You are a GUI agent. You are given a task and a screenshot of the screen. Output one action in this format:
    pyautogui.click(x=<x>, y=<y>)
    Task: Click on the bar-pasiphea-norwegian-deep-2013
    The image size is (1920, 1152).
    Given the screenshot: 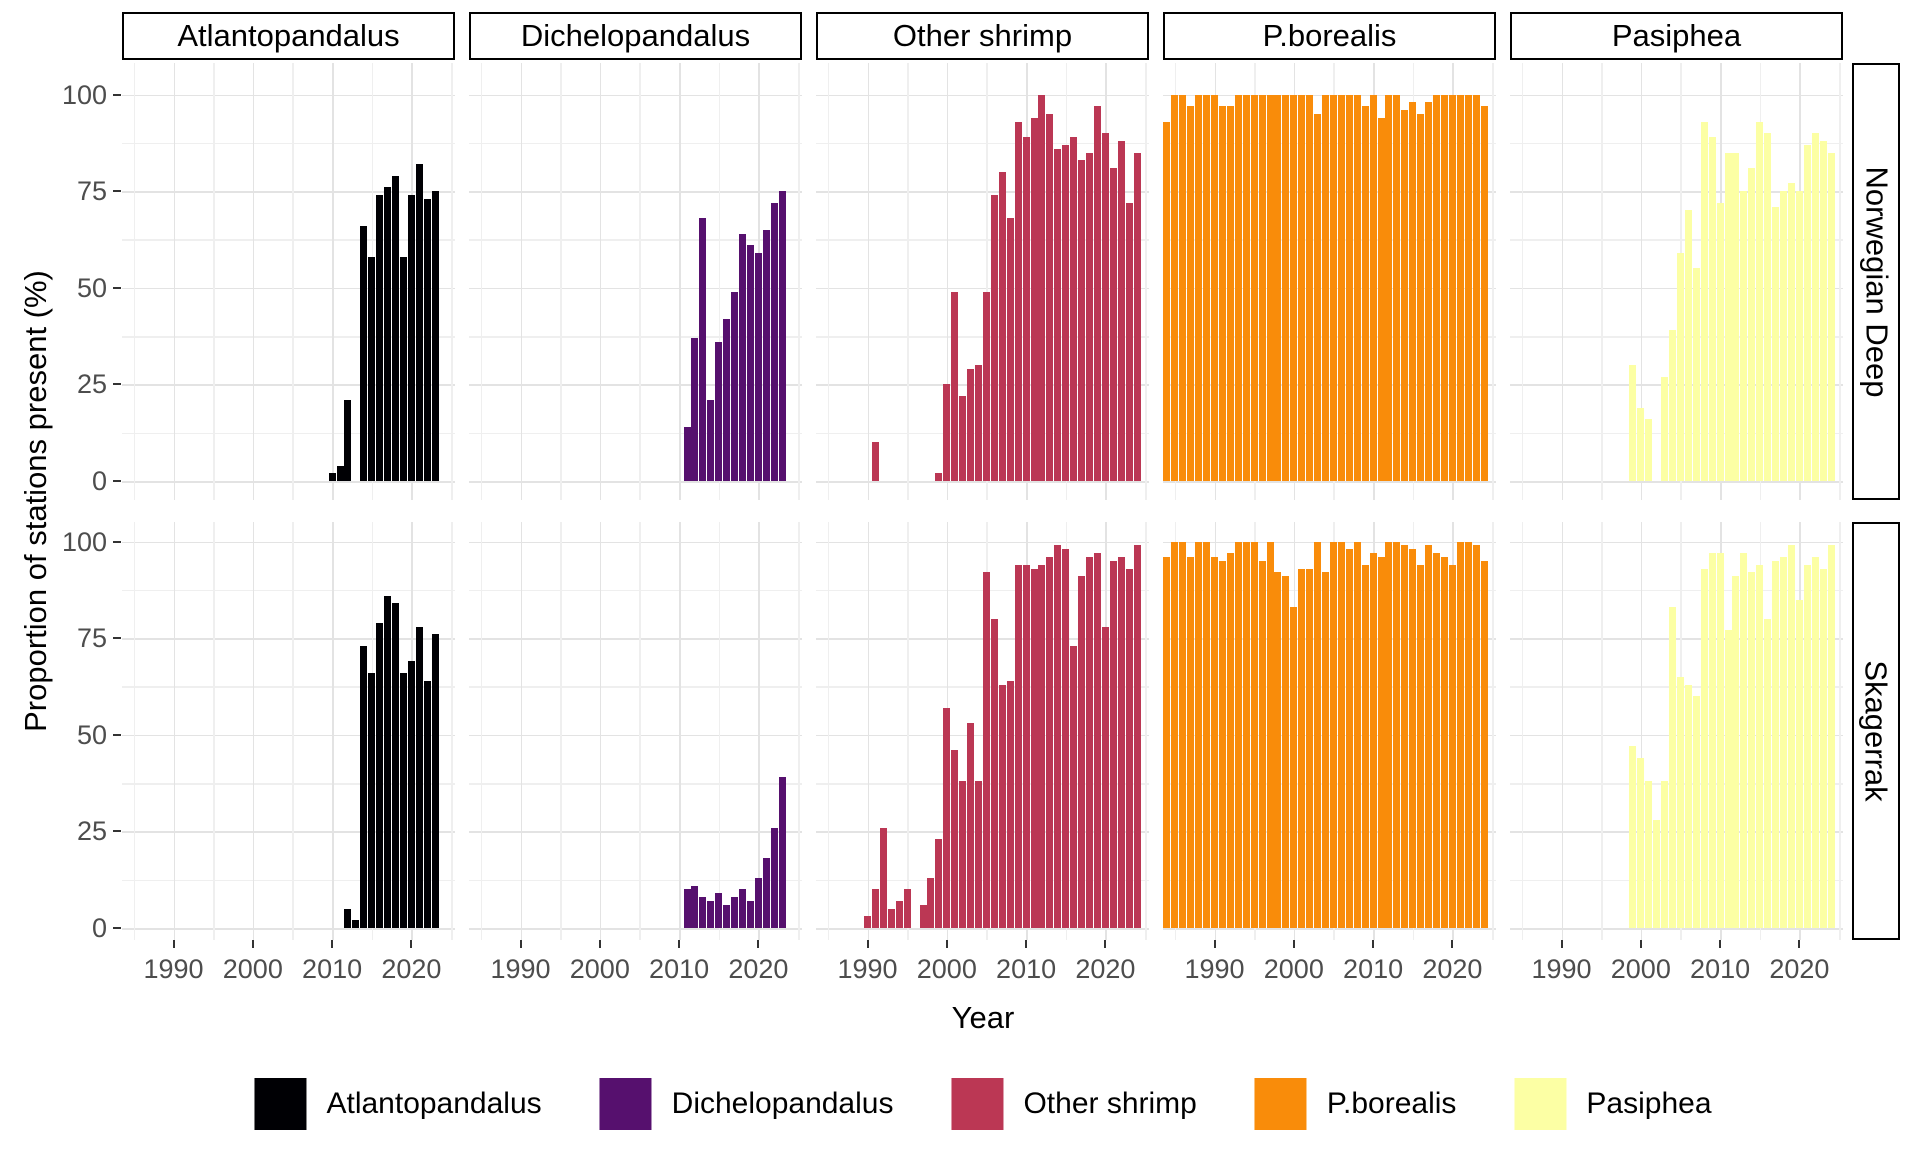 What is the action you would take?
    pyautogui.click(x=1744, y=336)
    